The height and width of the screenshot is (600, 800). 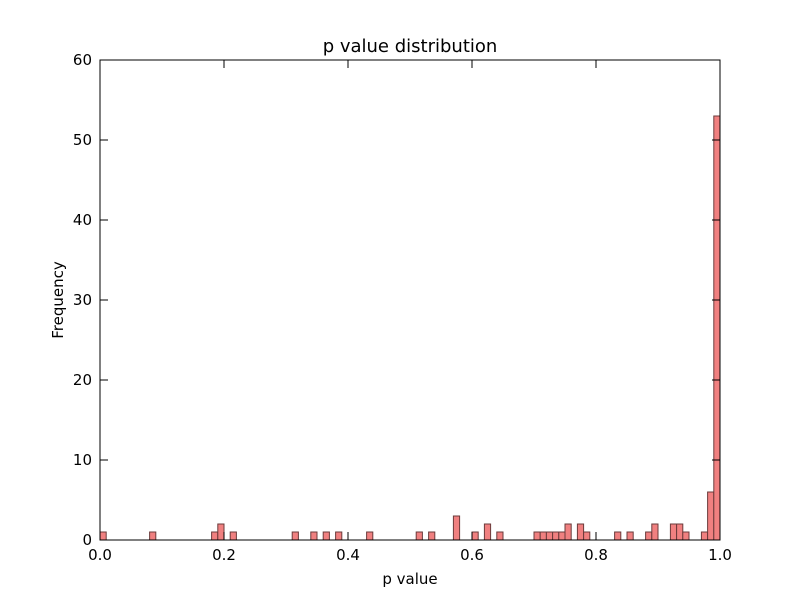 I want to click on y-tick-label: 40, so click(x=82, y=220).